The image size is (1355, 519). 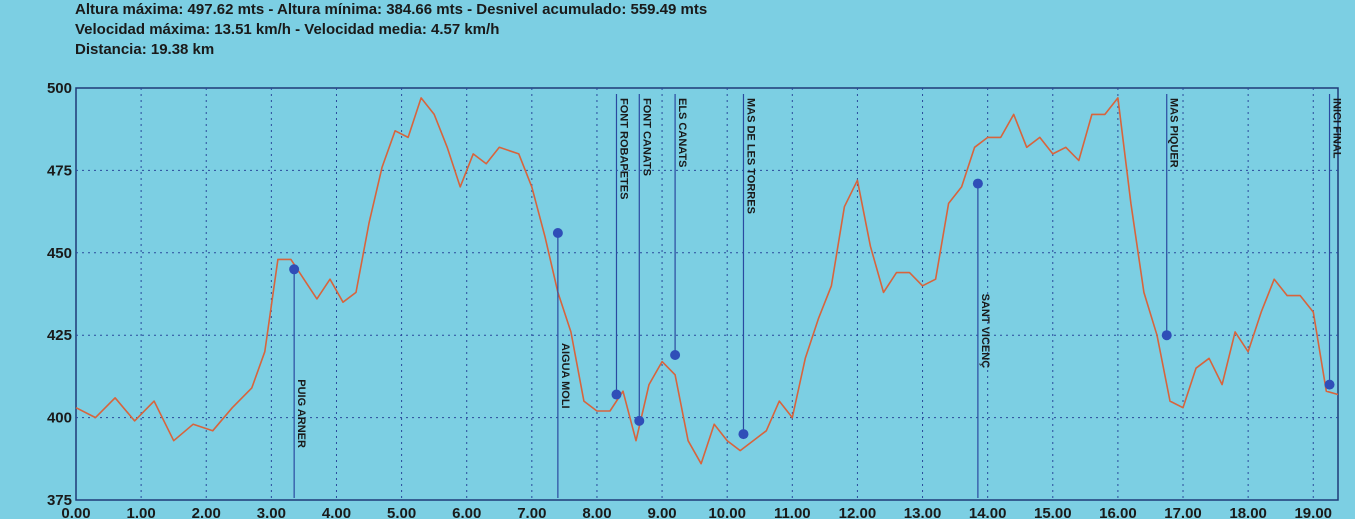 I want to click on x-tick-label: 1.00, so click(x=141, y=512).